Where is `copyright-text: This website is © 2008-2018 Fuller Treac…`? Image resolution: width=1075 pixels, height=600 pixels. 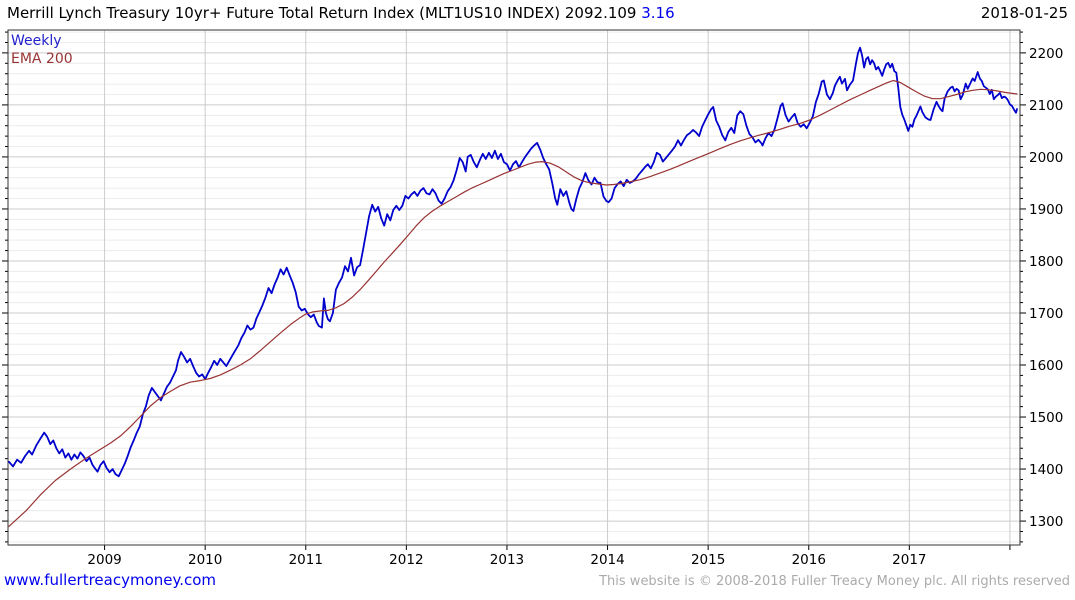 copyright-text: This website is © 2008-2018 Fuller Treac… is located at coordinates (834, 581).